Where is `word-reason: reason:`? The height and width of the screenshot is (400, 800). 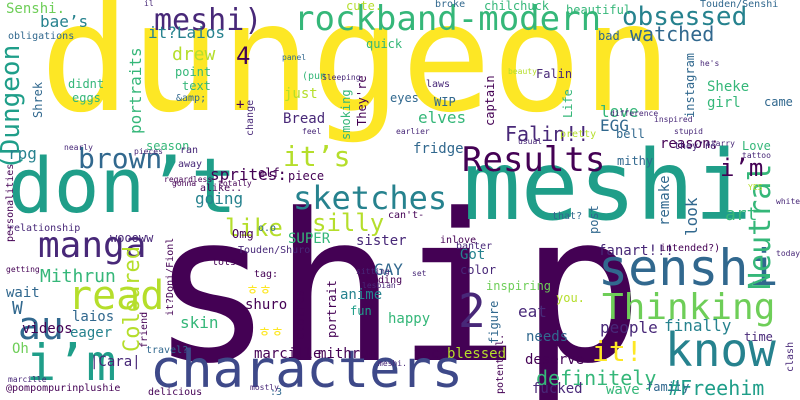 word-reason: reason: is located at coordinates (690, 144).